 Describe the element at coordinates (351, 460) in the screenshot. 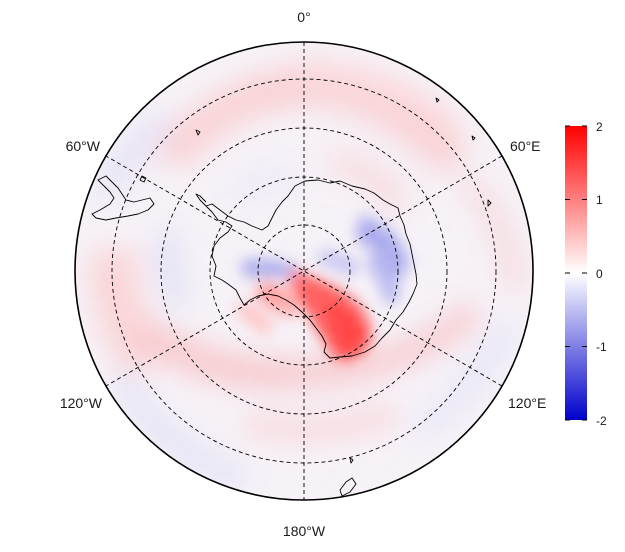

I see `island-f` at that location.